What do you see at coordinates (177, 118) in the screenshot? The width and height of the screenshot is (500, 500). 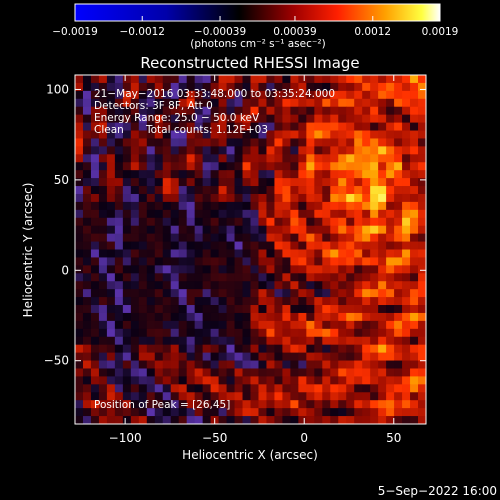 I see `info-energy-range: Energy Range: 25.0 − 50.0 keV` at bounding box center [177, 118].